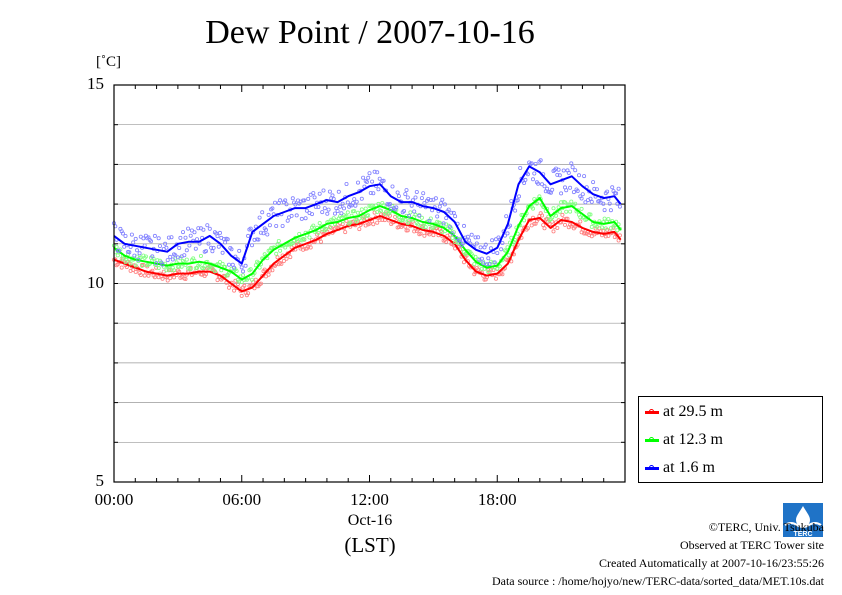 The image size is (842, 595). Describe the element at coordinates (370, 545) in the screenshot. I see `x-axis-label: (LST)` at that location.